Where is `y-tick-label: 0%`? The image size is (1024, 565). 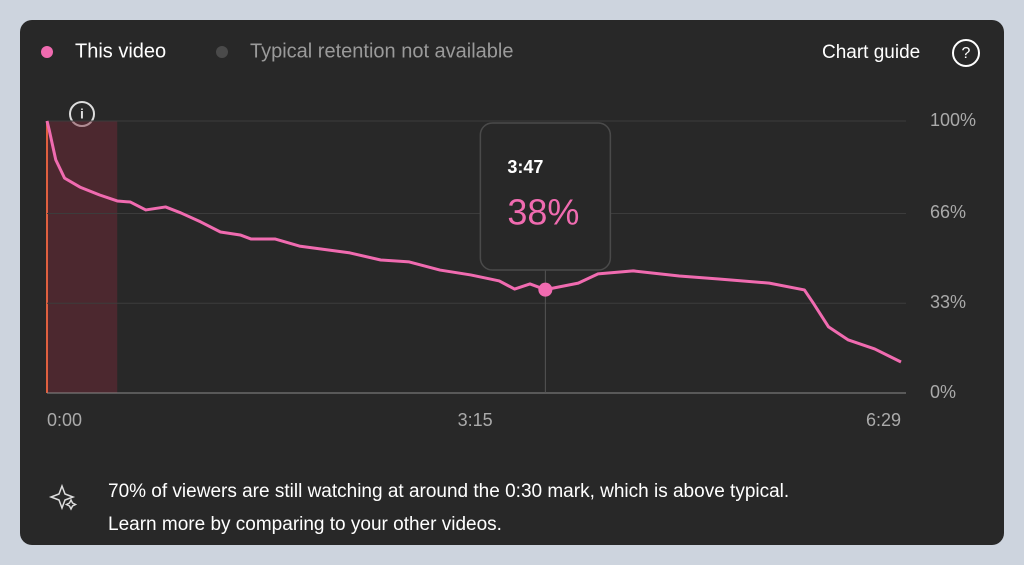
y-tick-label: 0% is located at coordinates (943, 392).